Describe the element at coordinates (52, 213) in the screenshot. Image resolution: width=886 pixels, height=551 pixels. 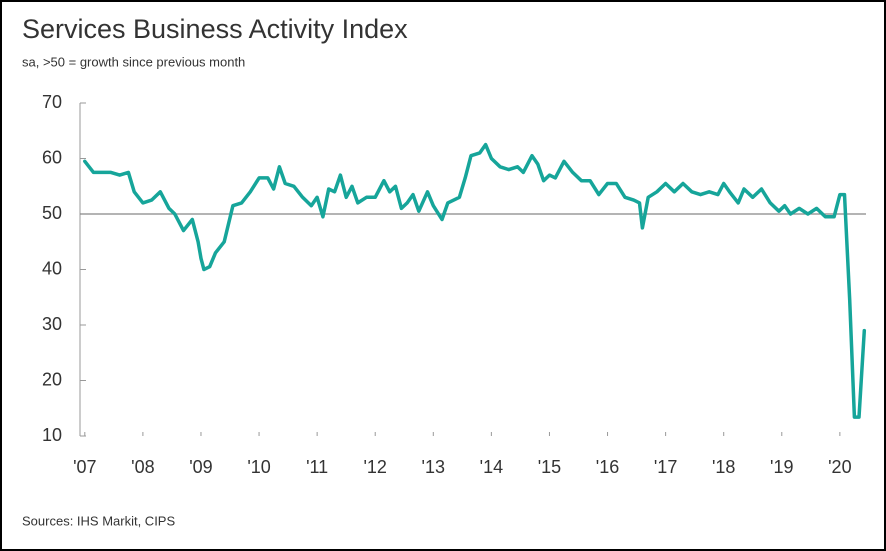
I see `y-tick-label: 50` at that location.